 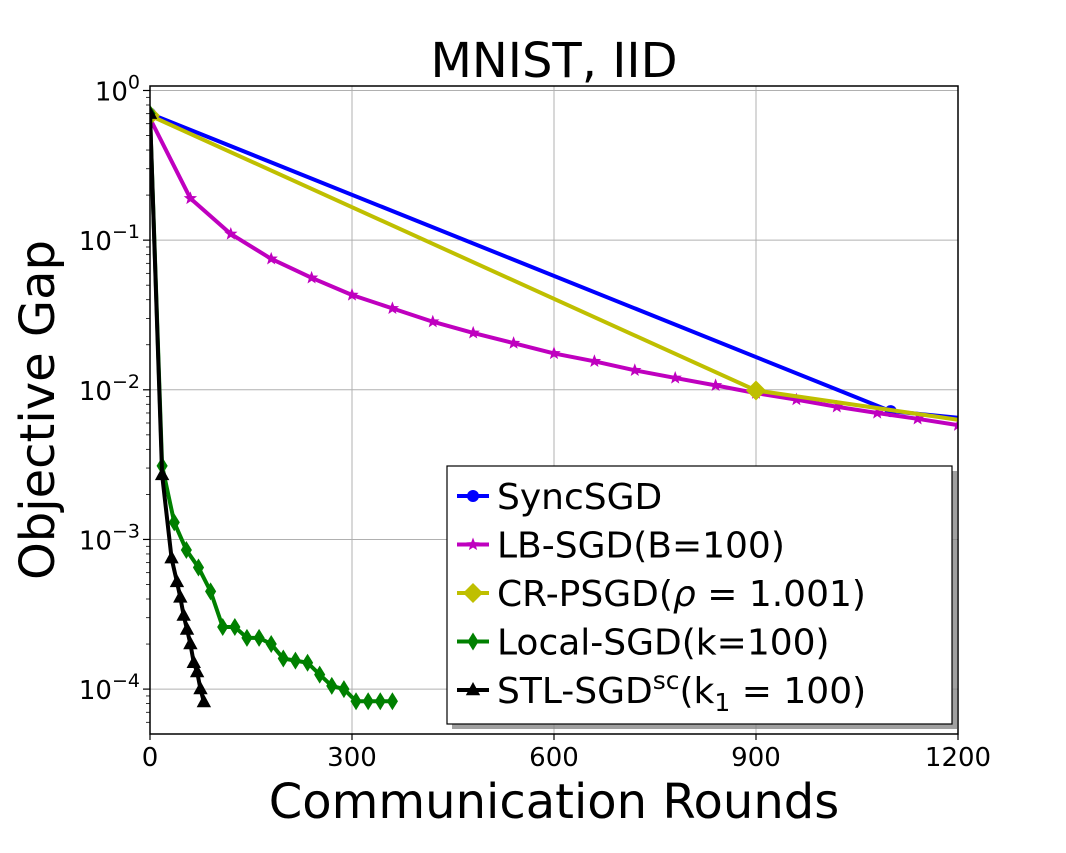 I want to click on legend-label: LB-SGD(B=100), so click(x=641, y=546).